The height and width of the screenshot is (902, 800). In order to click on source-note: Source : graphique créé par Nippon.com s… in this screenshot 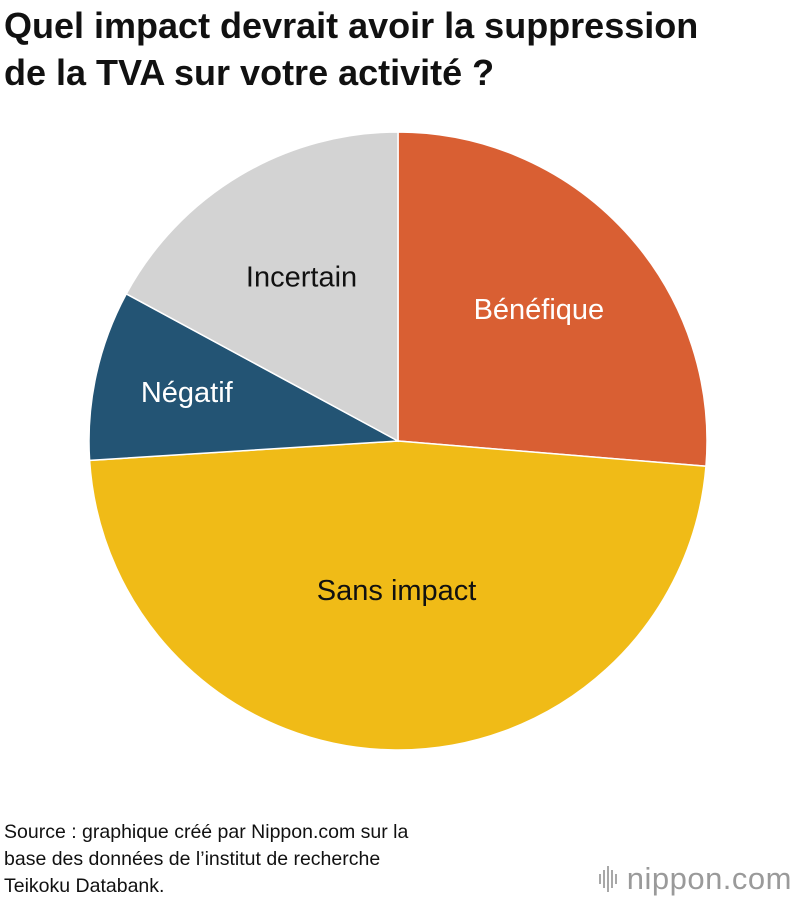, I will do `click(284, 859)`.